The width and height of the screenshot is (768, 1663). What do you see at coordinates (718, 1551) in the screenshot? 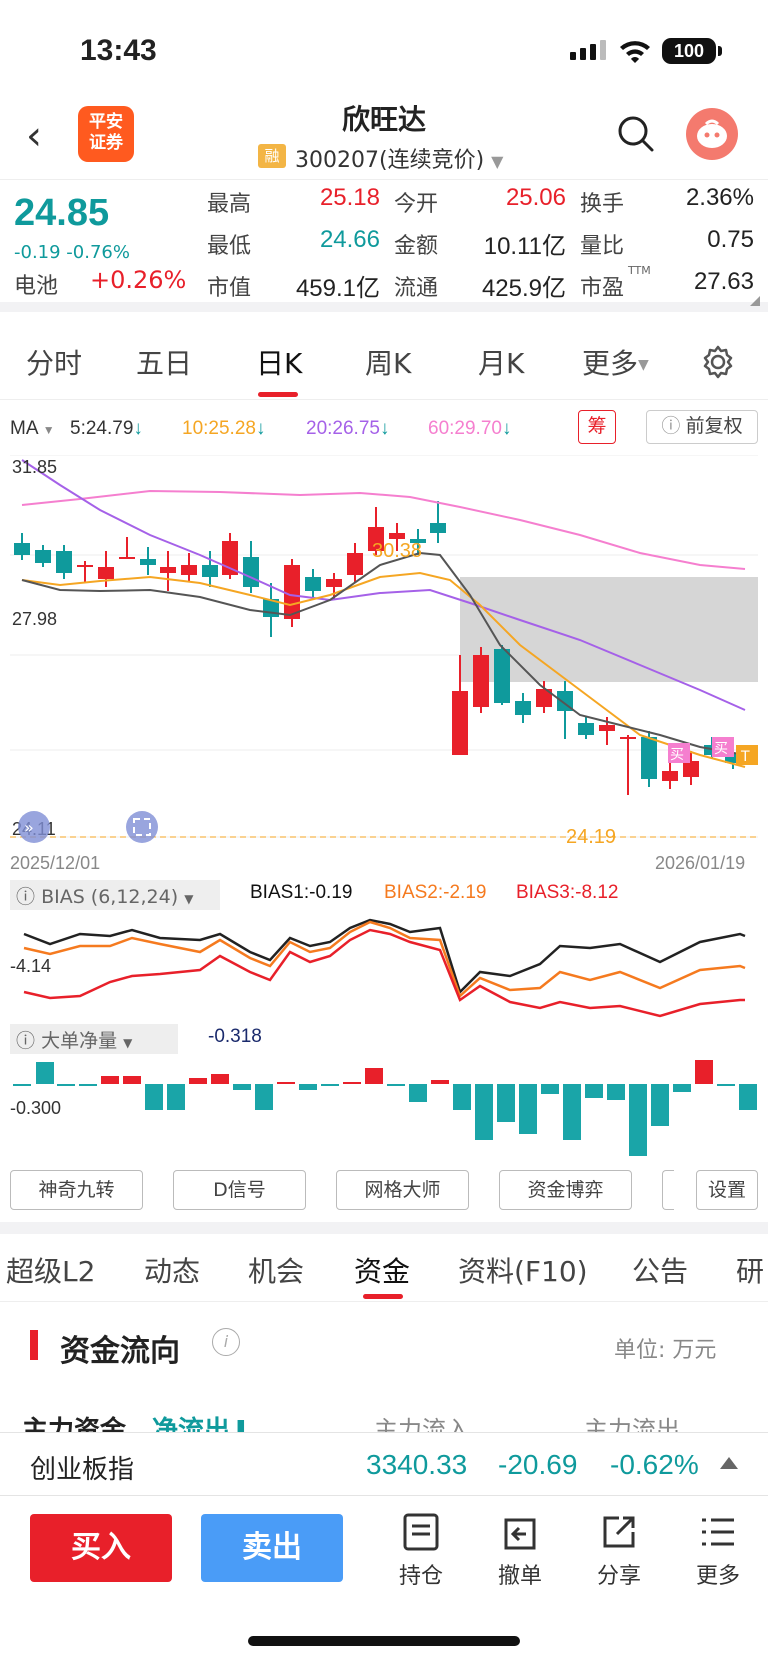
I see `more-button: 更多` at bounding box center [718, 1551].